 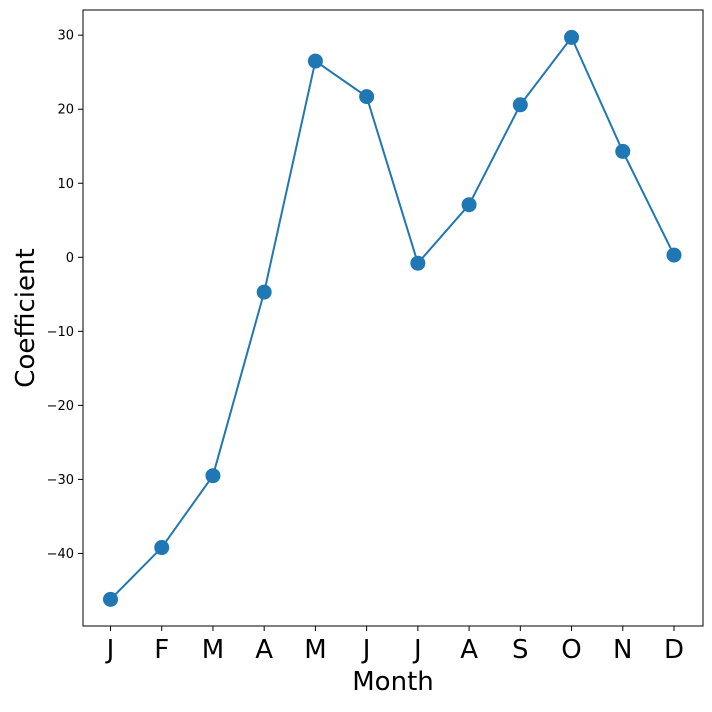 I want to click on x-tick-label: D, so click(x=674, y=650).